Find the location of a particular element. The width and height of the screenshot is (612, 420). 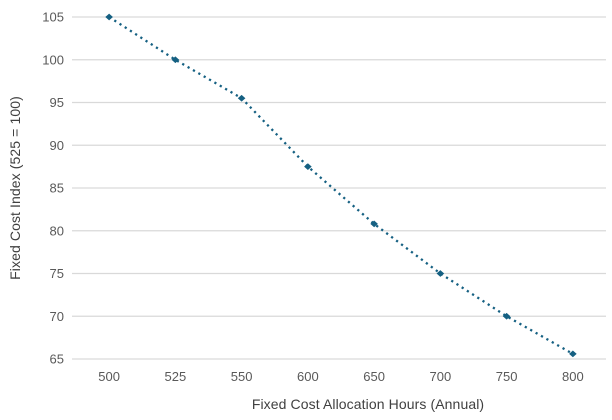

x-tick-label: 800 is located at coordinates (573, 376).